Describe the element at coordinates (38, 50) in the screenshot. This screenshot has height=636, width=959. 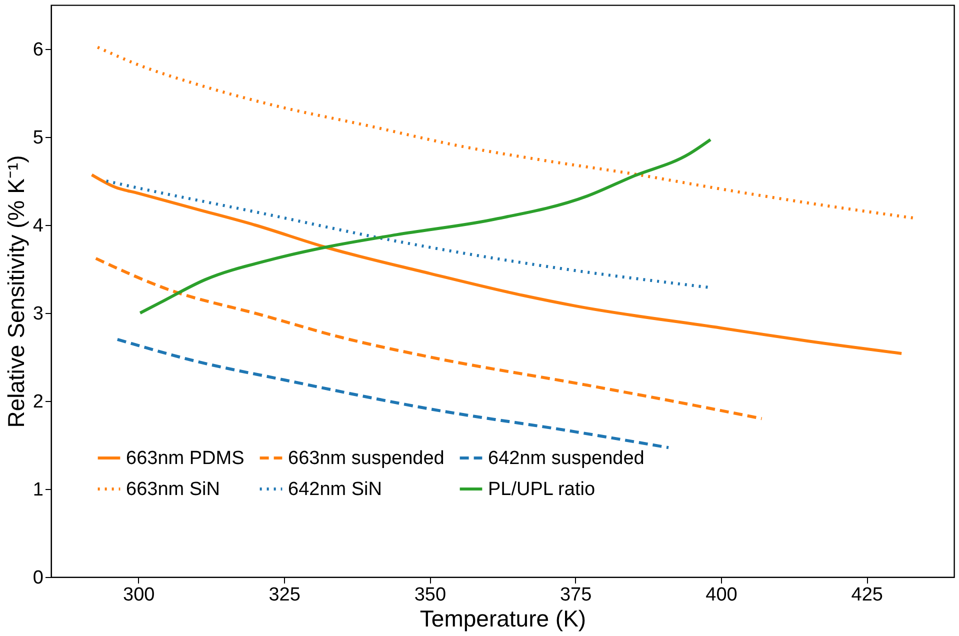
I see `y-tick-label: 6` at that location.